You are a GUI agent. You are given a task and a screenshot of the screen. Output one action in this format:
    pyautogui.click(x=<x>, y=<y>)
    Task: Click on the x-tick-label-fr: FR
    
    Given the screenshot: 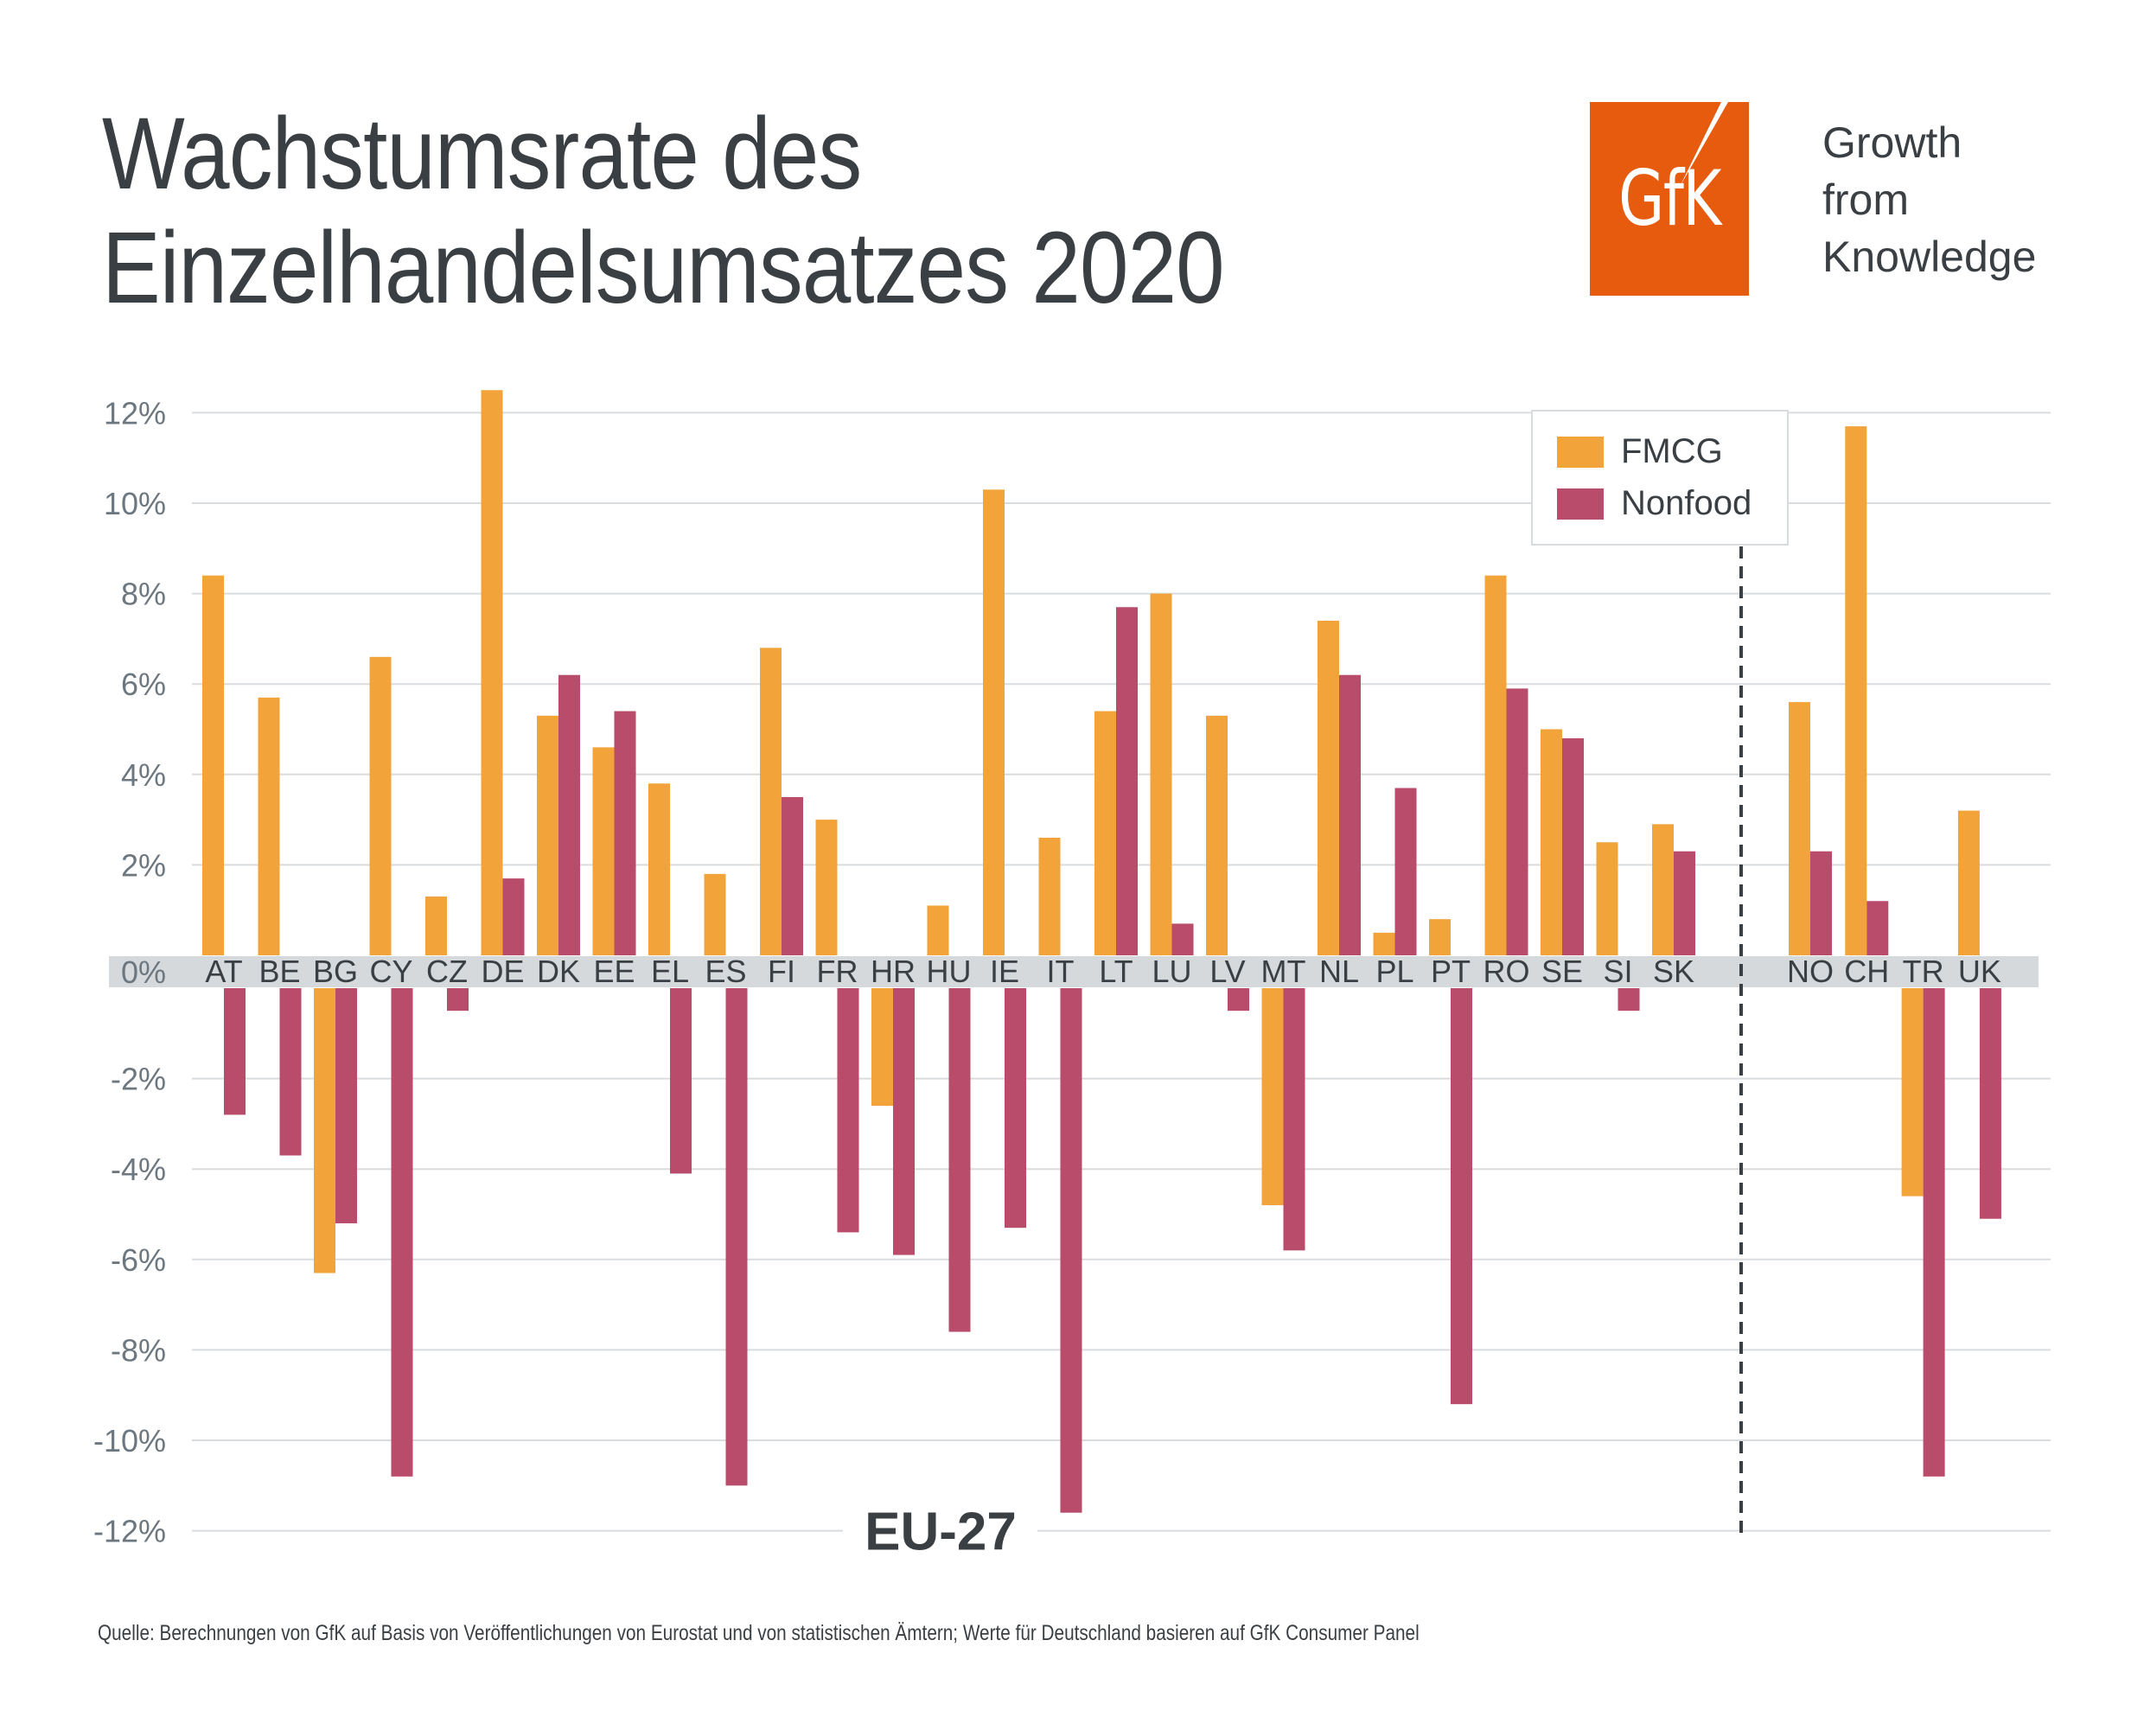 What is the action you would take?
    pyautogui.click(x=837, y=971)
    